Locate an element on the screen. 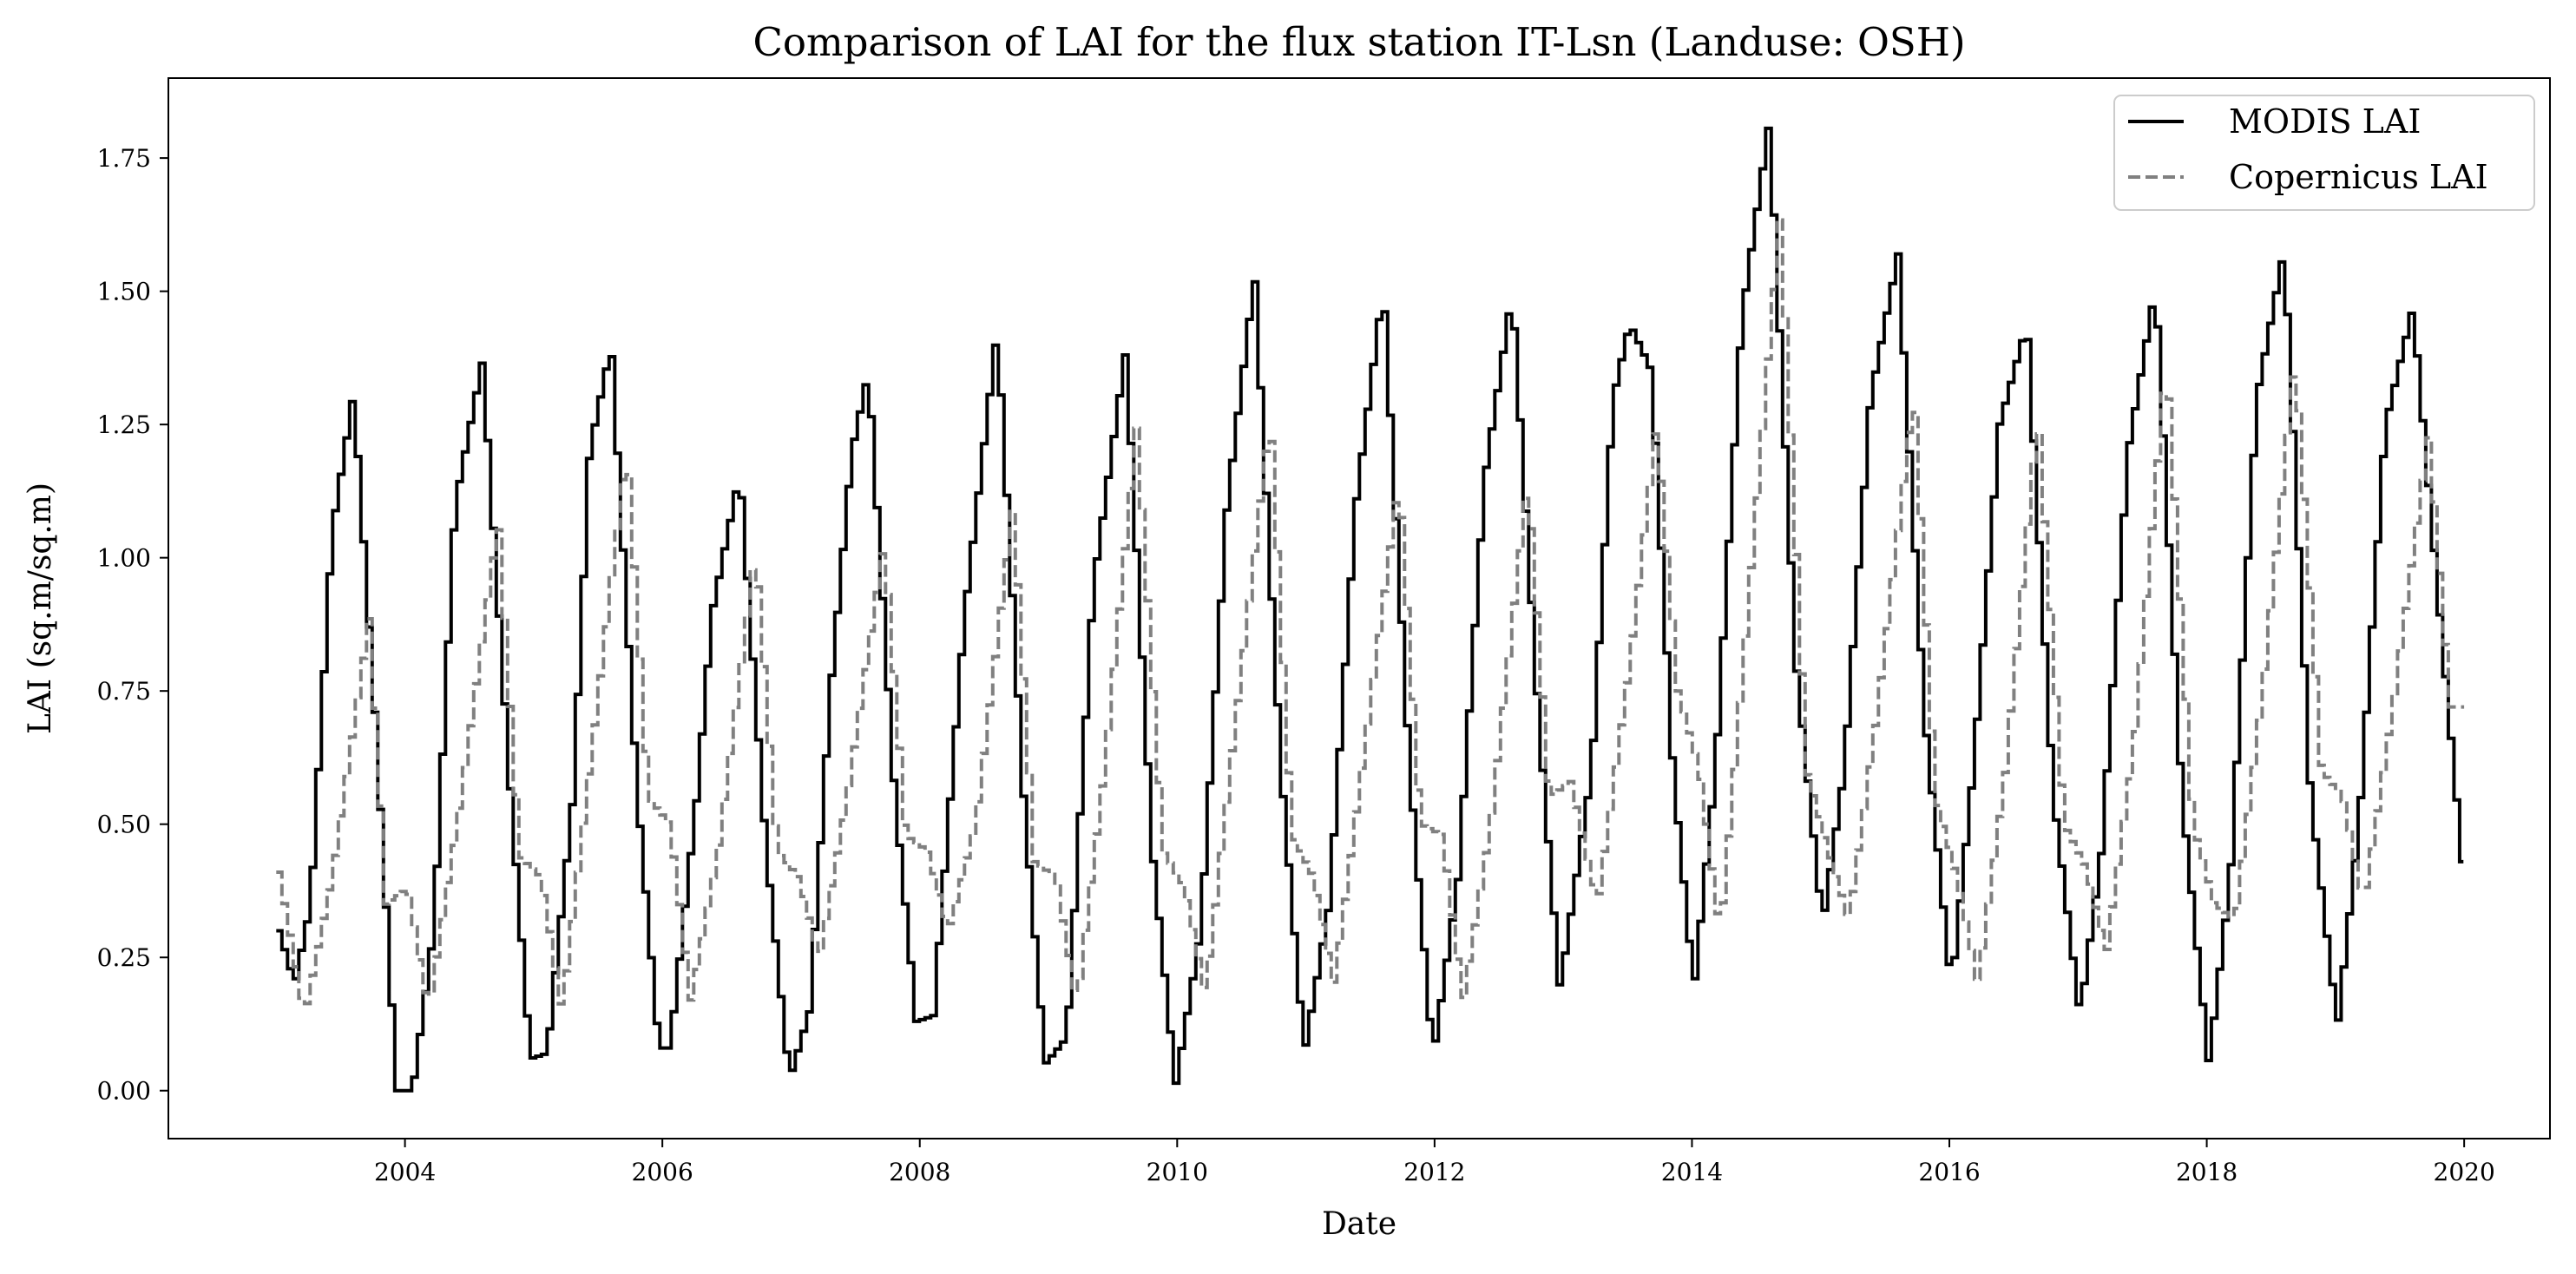 This screenshot has width=2576, height=1274. x-tick-label: 2016 is located at coordinates (1949, 1172).